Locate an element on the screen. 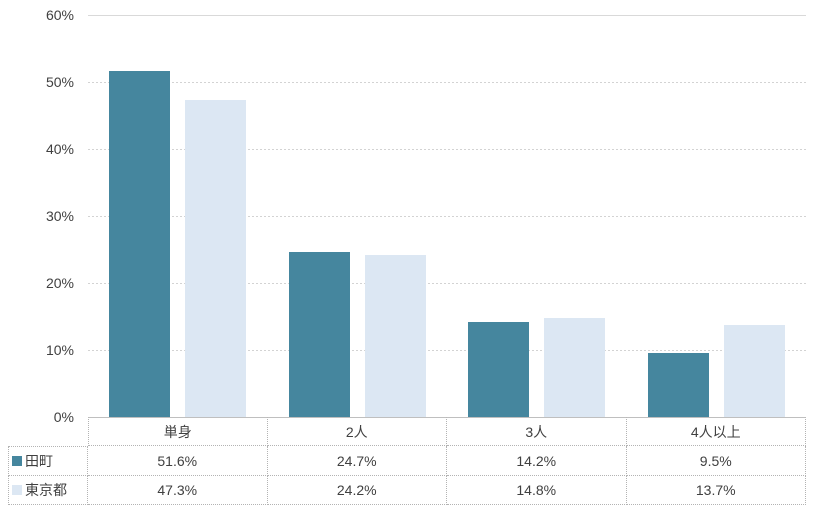 The width and height of the screenshot is (820, 510). y-axis-tick-label: 20% is located at coordinates (59, 283).